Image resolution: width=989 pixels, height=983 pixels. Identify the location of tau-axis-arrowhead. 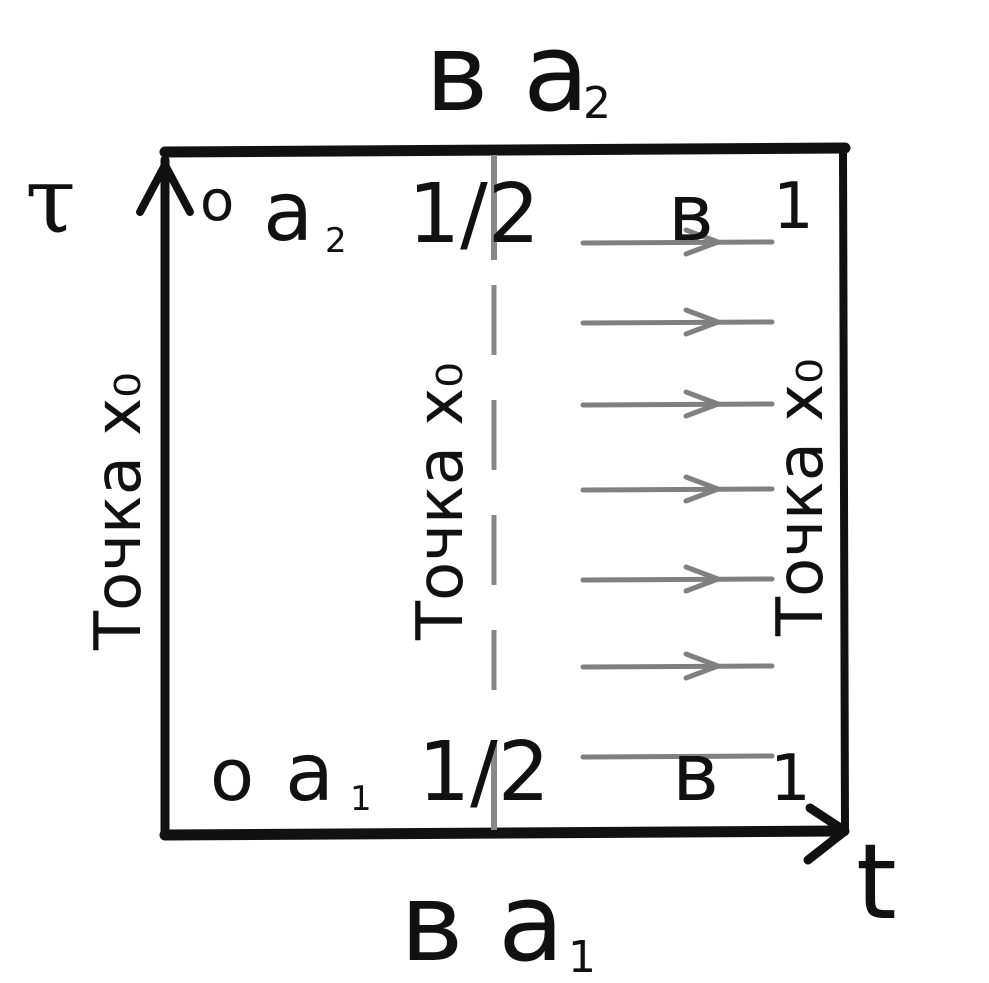
(165, 188).